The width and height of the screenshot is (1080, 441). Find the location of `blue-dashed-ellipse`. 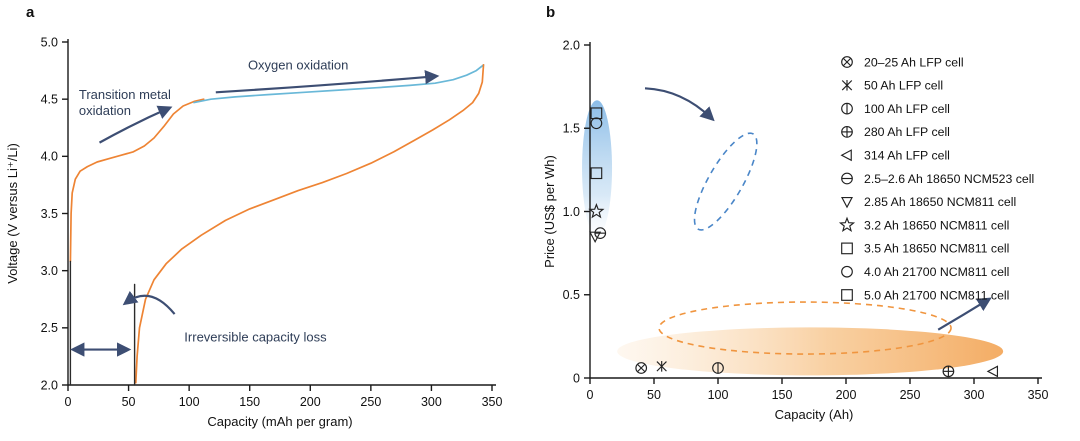

blue-dashed-ellipse is located at coordinates (725, 181).